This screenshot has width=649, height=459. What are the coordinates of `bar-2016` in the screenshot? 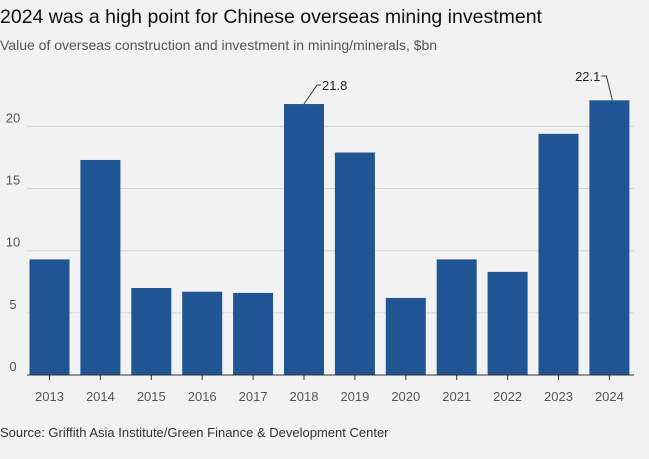 It's located at (202, 333).